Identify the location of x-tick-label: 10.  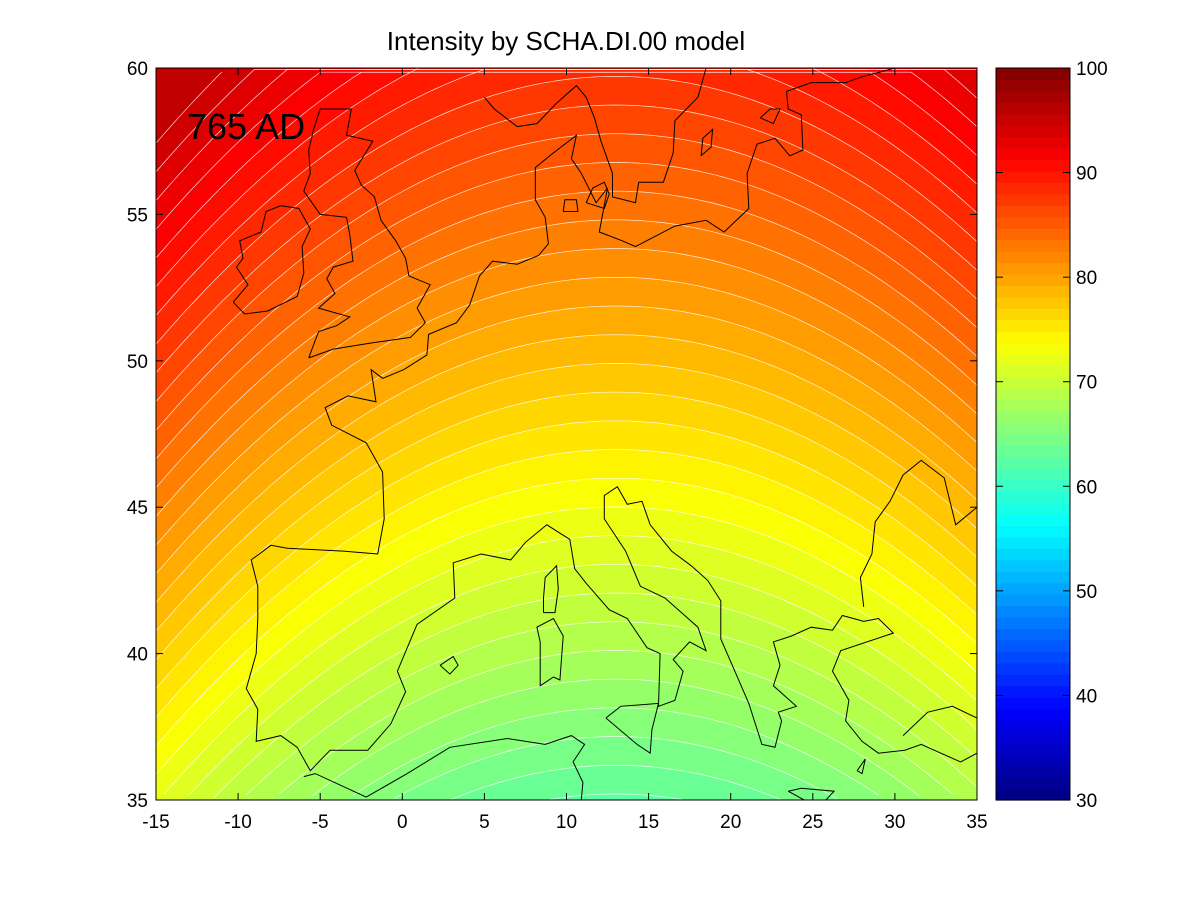
(566, 822).